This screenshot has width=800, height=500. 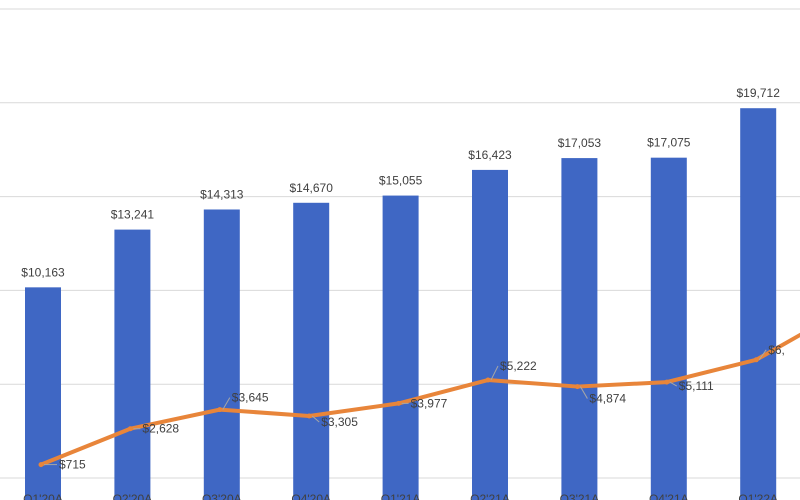 I want to click on x-tick-label: Q2'21A, so click(x=490, y=496).